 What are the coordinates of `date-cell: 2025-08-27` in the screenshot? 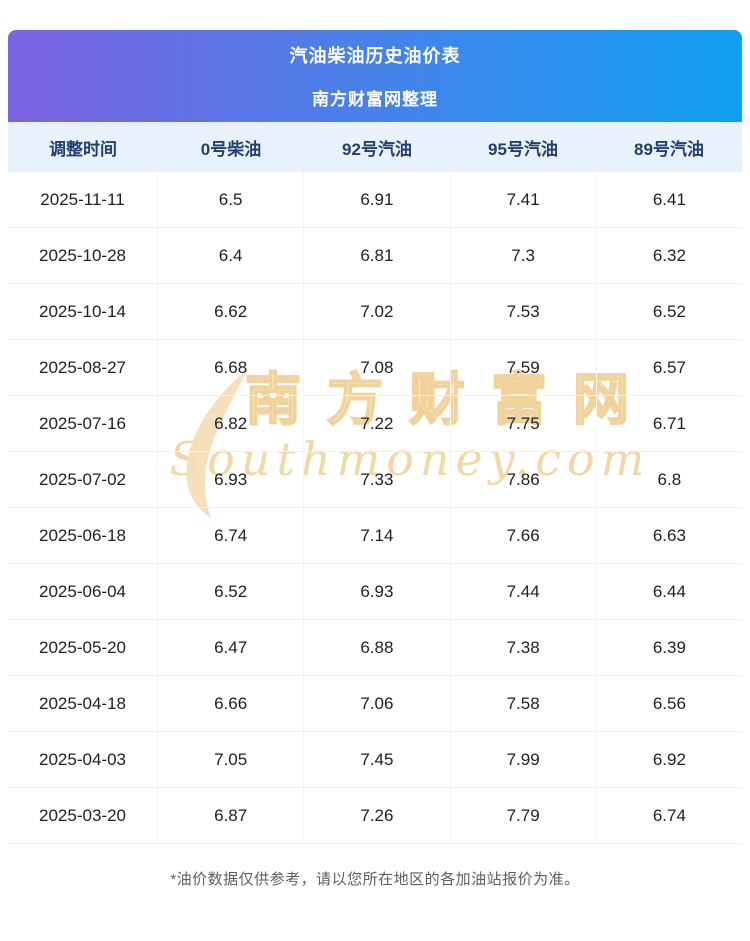 It's located at (83, 367).